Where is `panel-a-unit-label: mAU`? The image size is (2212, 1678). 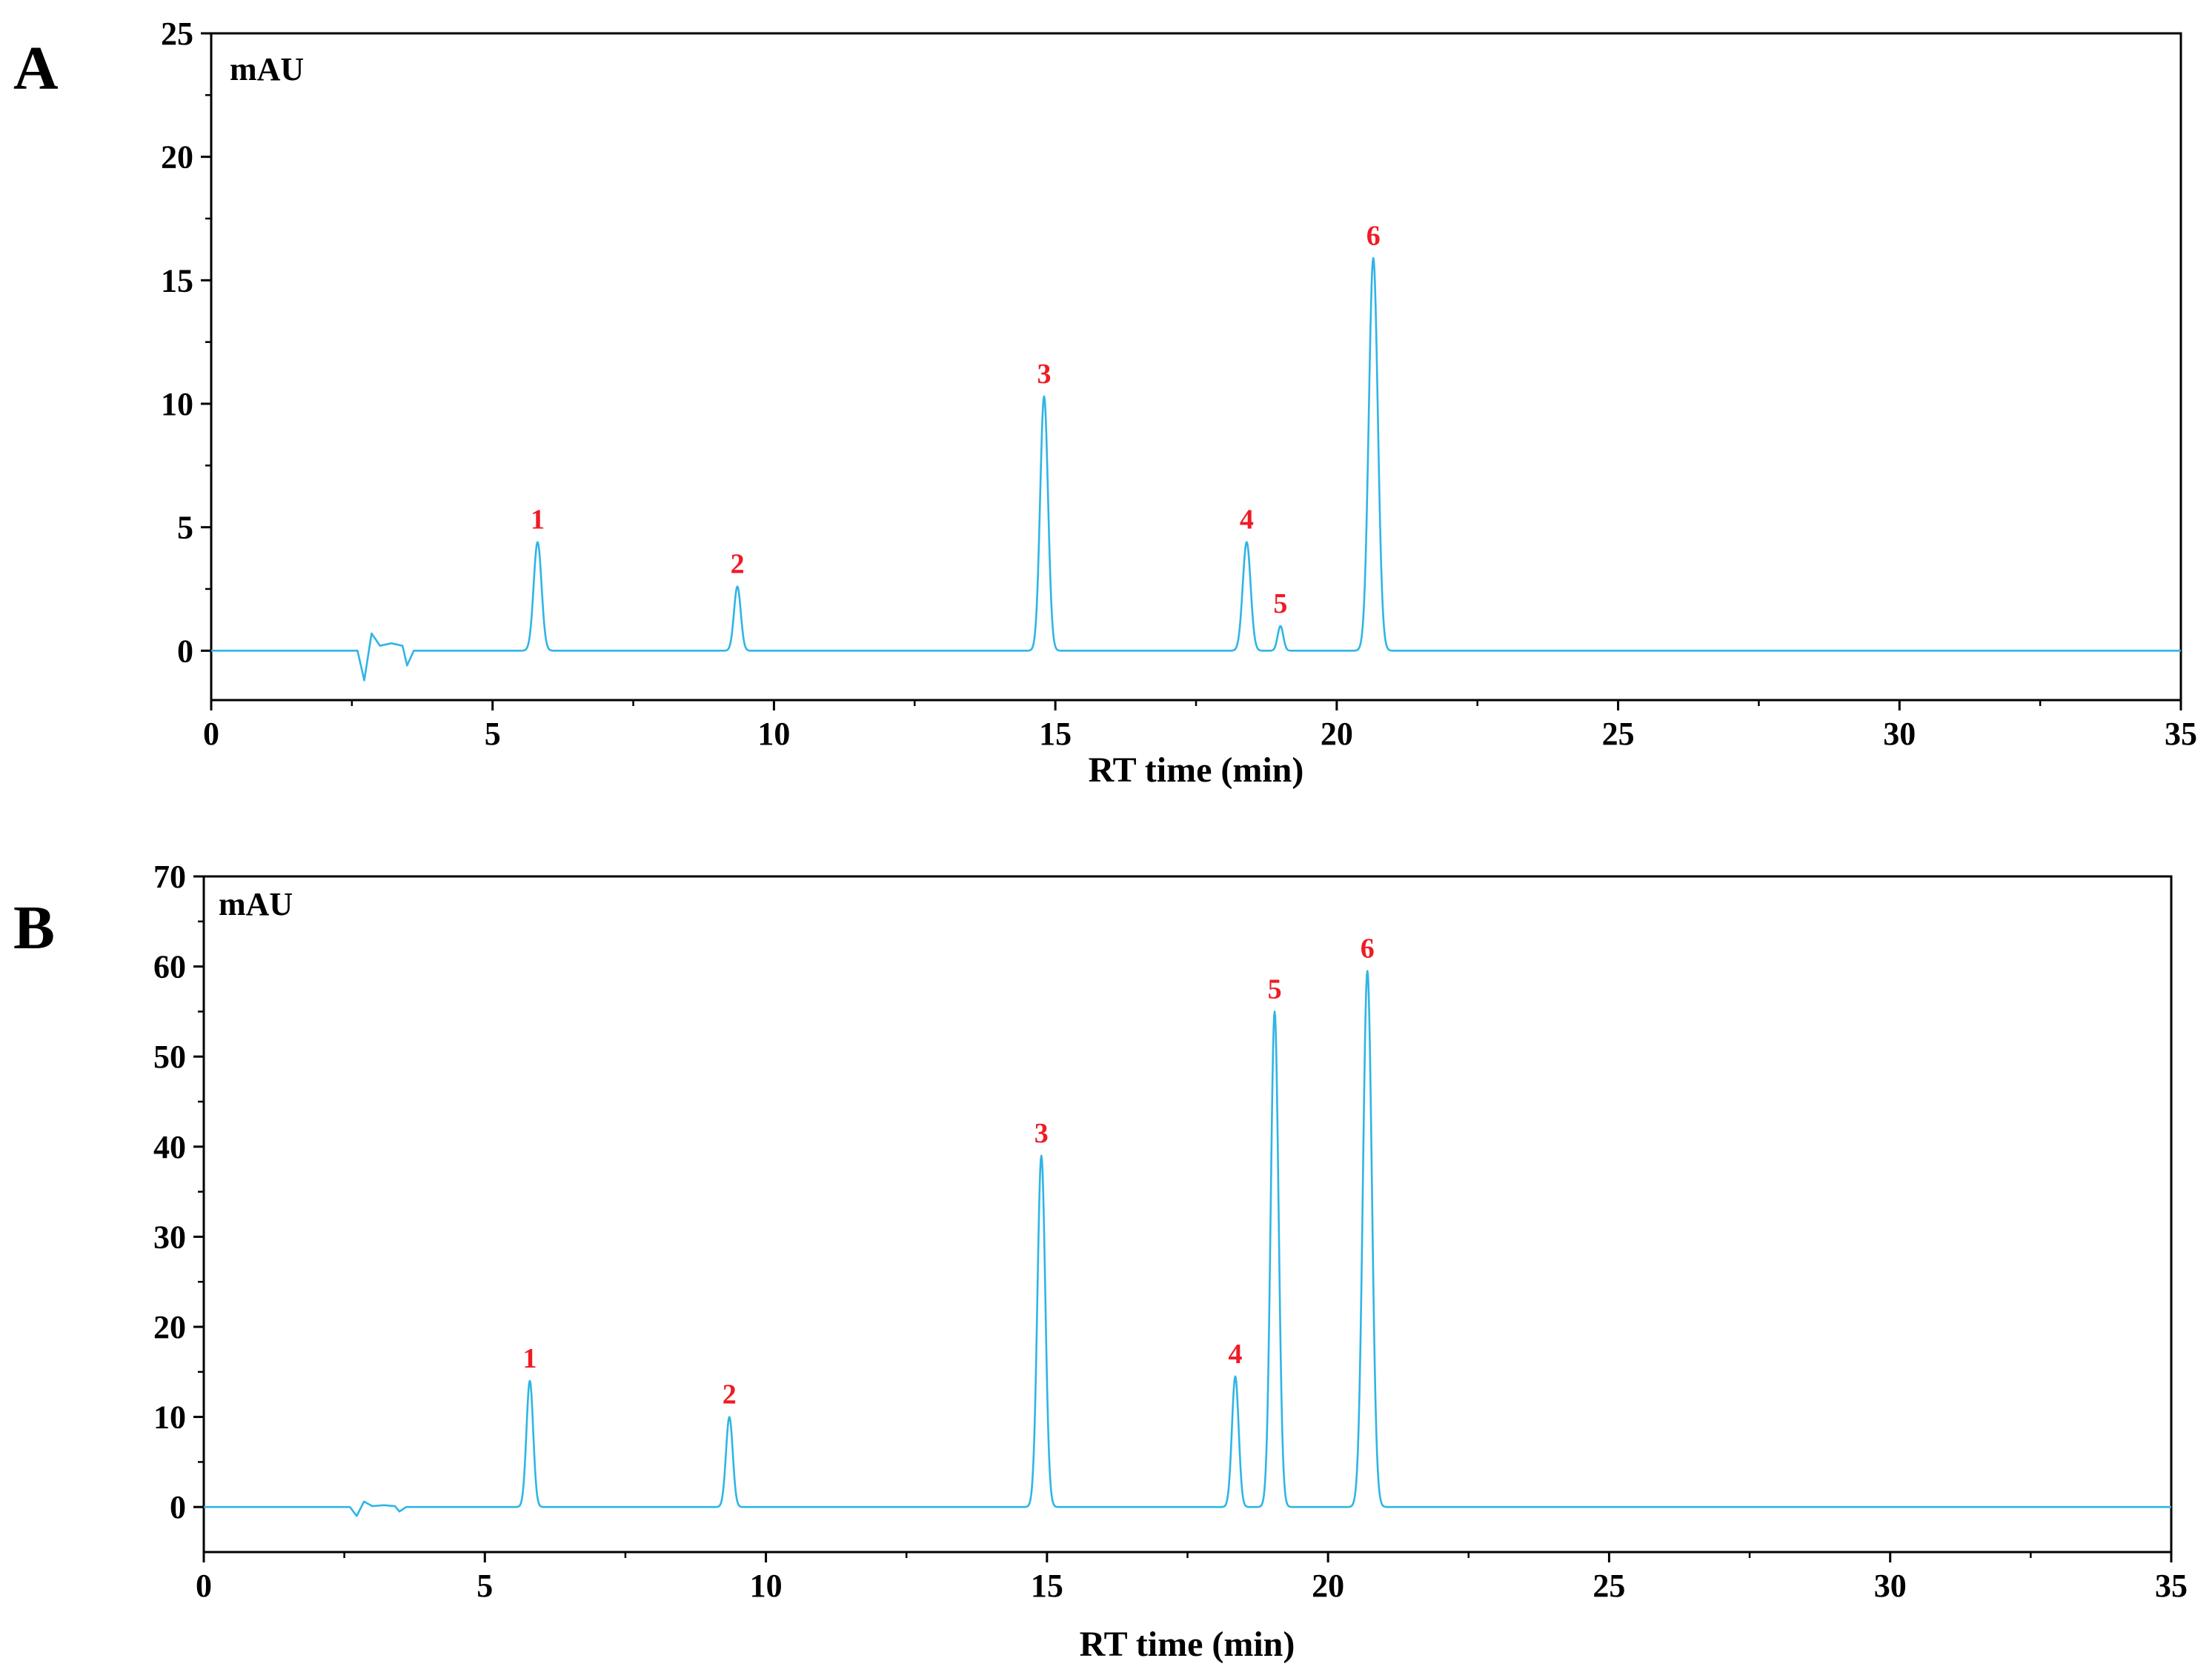 panel-a-unit-label: mAU is located at coordinates (267, 69).